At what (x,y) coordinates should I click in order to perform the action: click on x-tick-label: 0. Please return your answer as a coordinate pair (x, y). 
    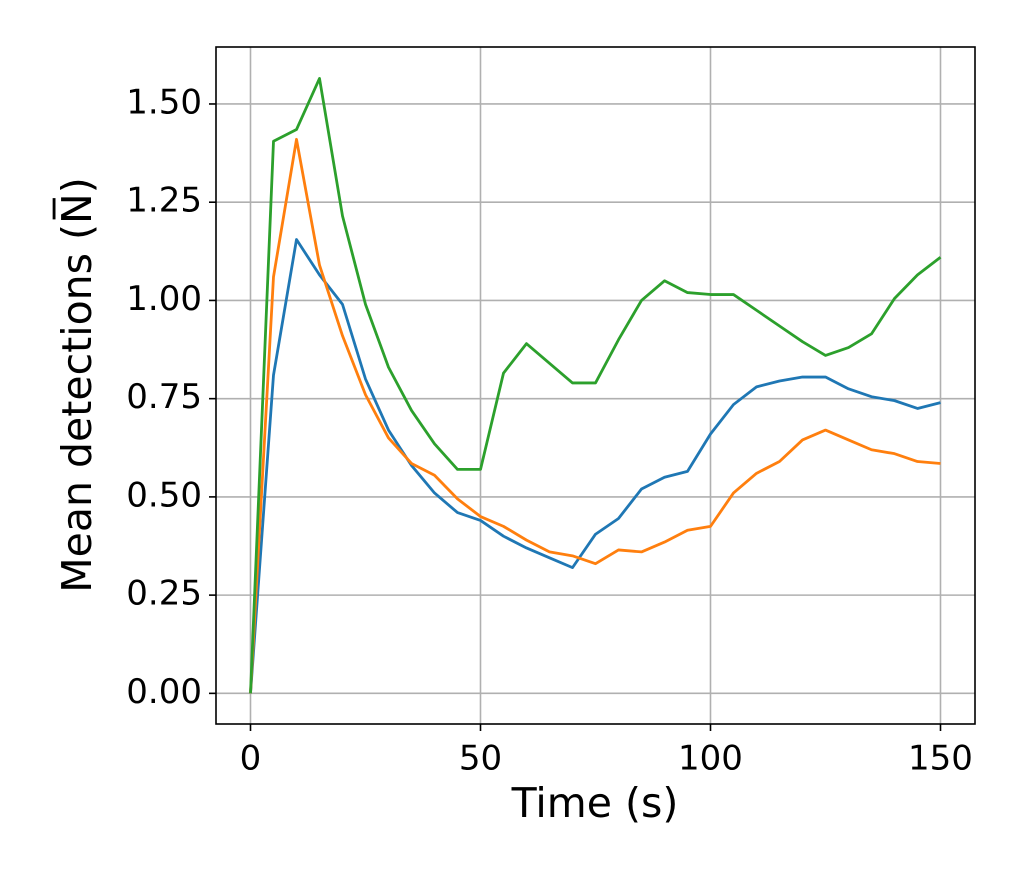
    Looking at the image, I should click on (251, 759).